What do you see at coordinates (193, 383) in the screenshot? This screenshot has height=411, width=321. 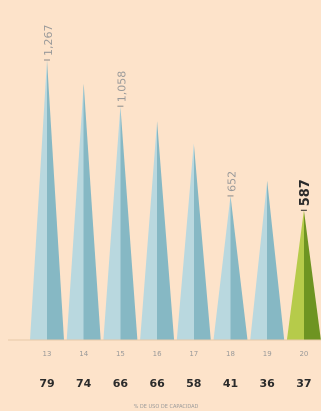 I see `capacity-value-17: 58` at bounding box center [193, 383].